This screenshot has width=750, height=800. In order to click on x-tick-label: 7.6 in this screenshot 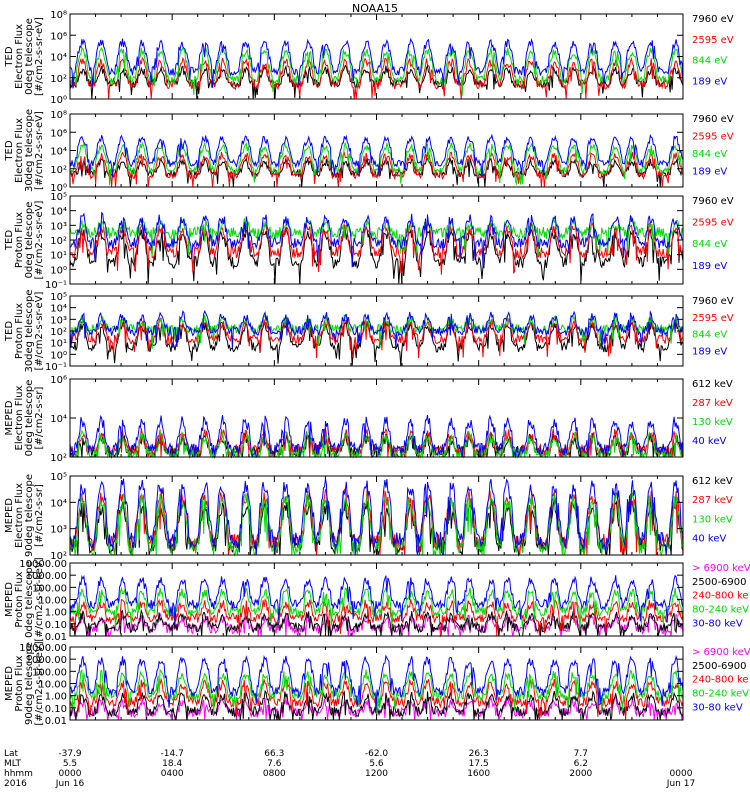, I will do `click(274, 764)`.